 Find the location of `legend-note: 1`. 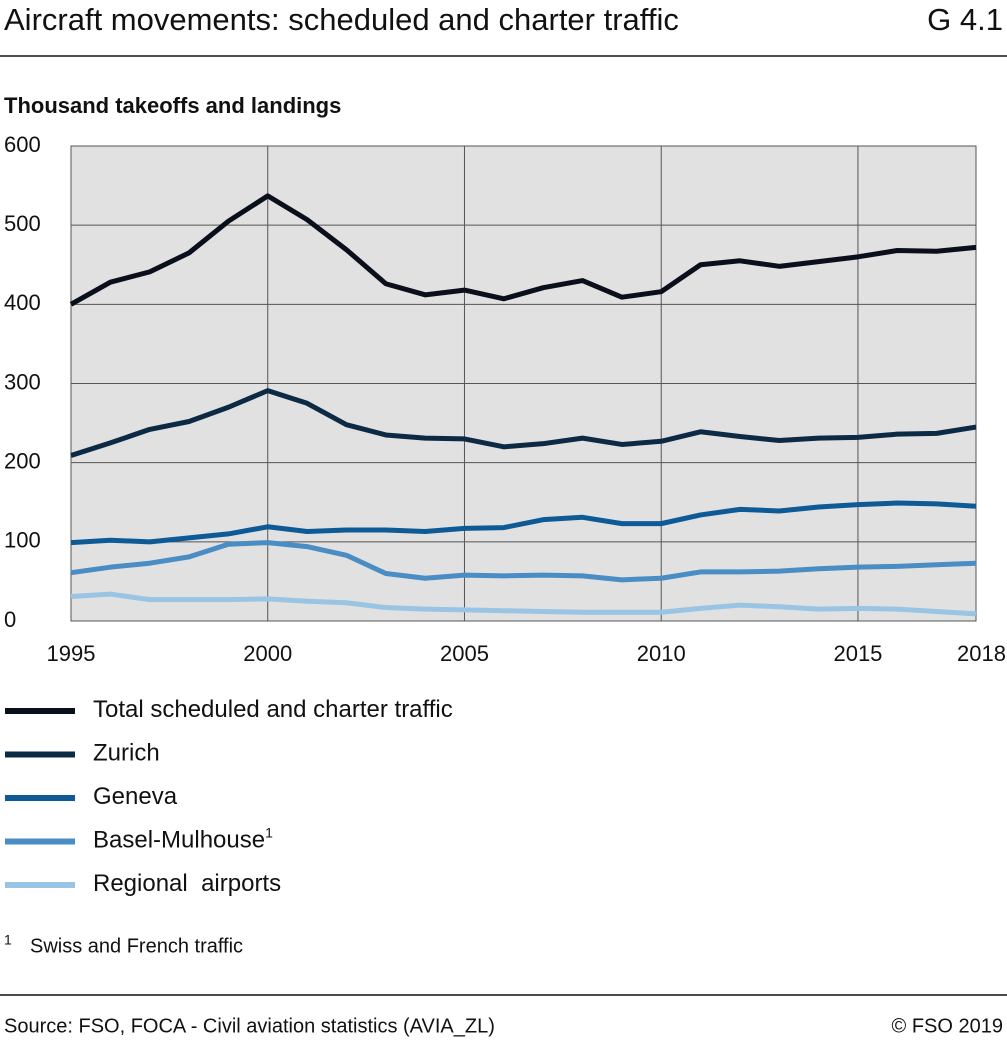

legend-note: 1 is located at coordinates (269, 832).